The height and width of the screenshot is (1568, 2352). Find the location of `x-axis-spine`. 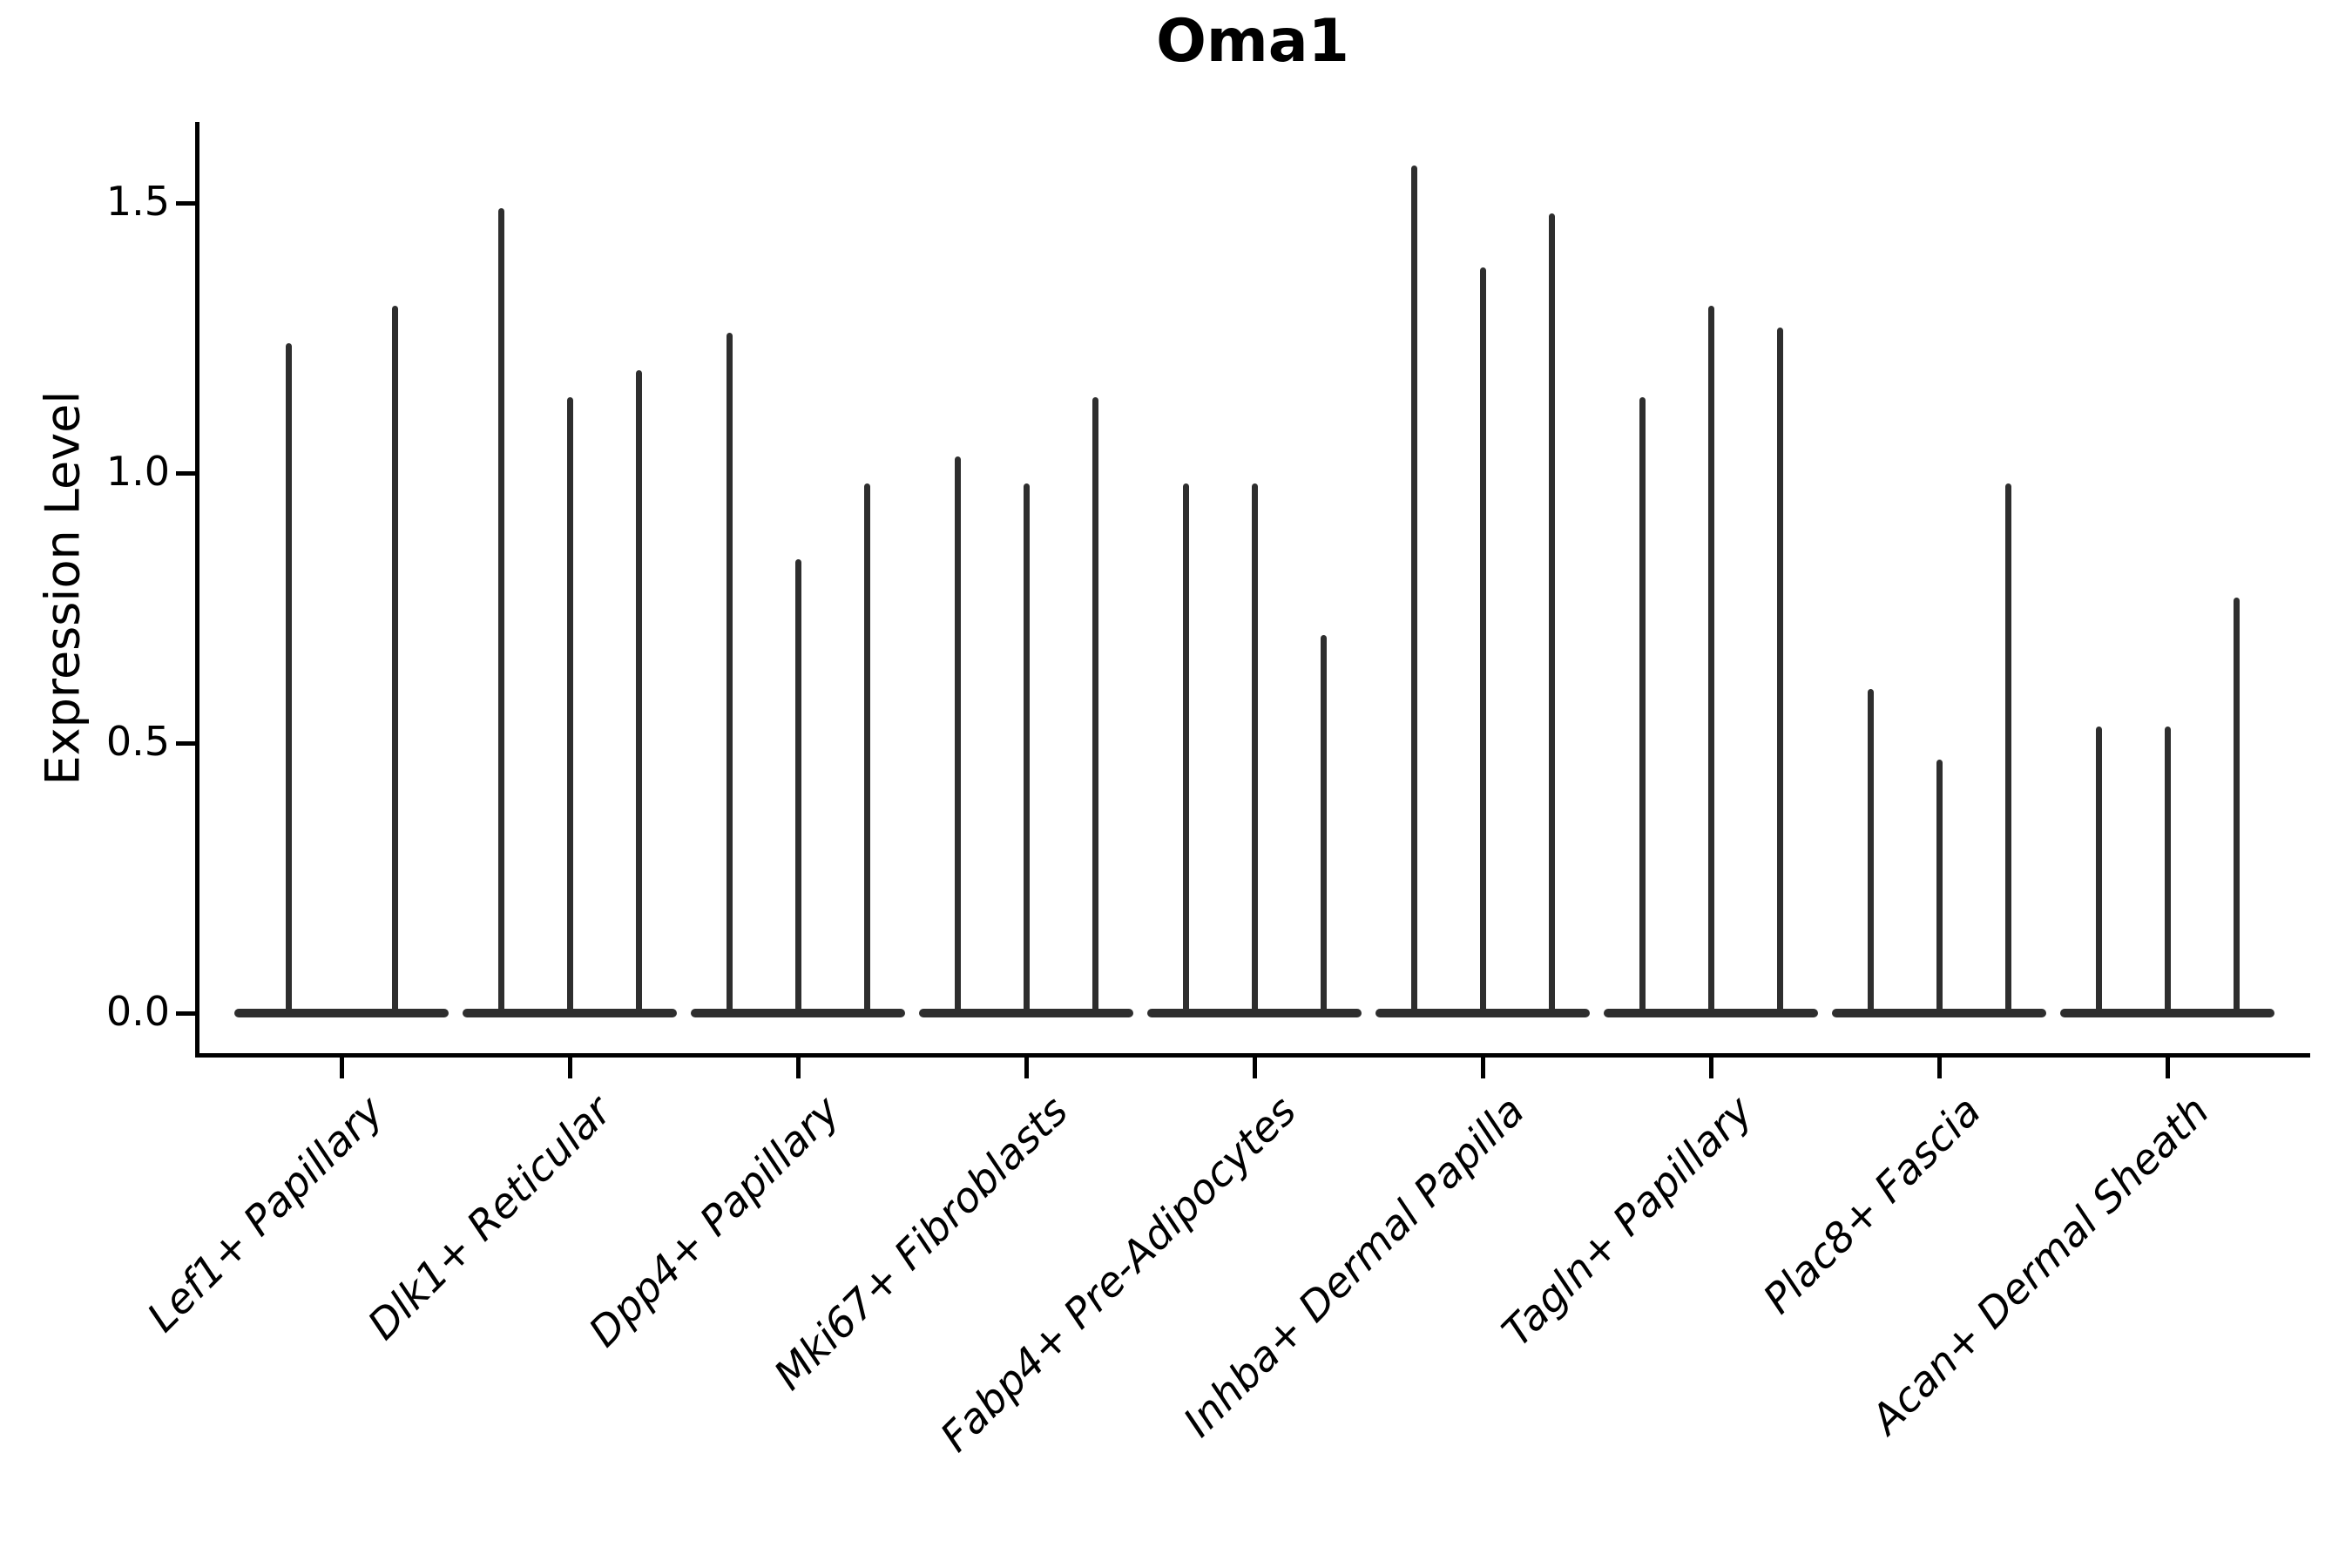

x-axis-spine is located at coordinates (1252, 1055).